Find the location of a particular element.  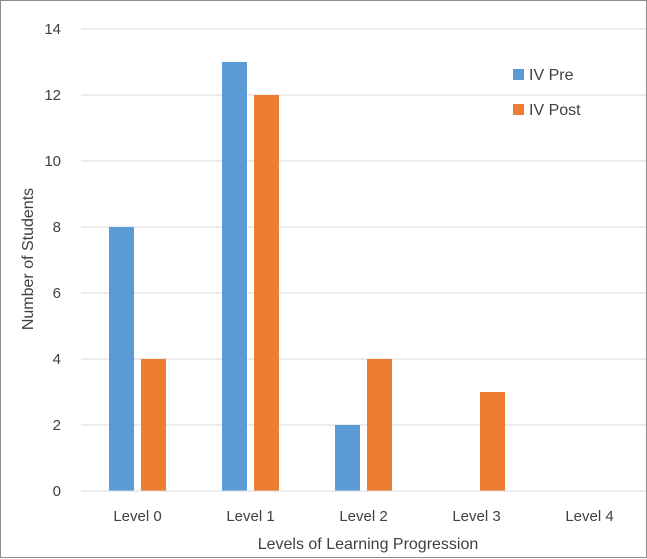

x-axis-title: Levels of Learning Progression is located at coordinates (368, 544).